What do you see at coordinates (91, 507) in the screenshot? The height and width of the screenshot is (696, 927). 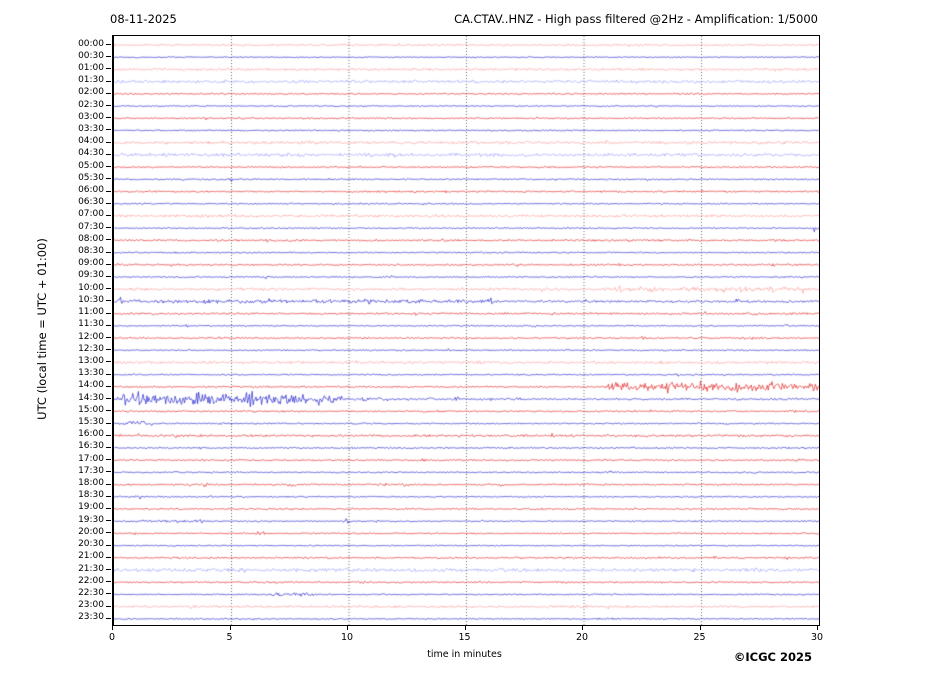 I see `row-label-1900: 19:00` at bounding box center [91, 507].